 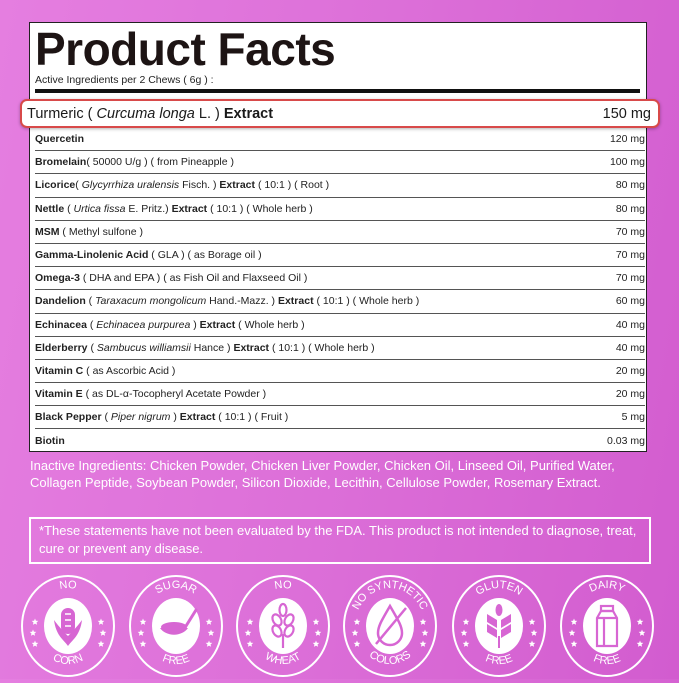 I want to click on name-part: ( as Ascorbic Acid ), so click(x=129, y=370).